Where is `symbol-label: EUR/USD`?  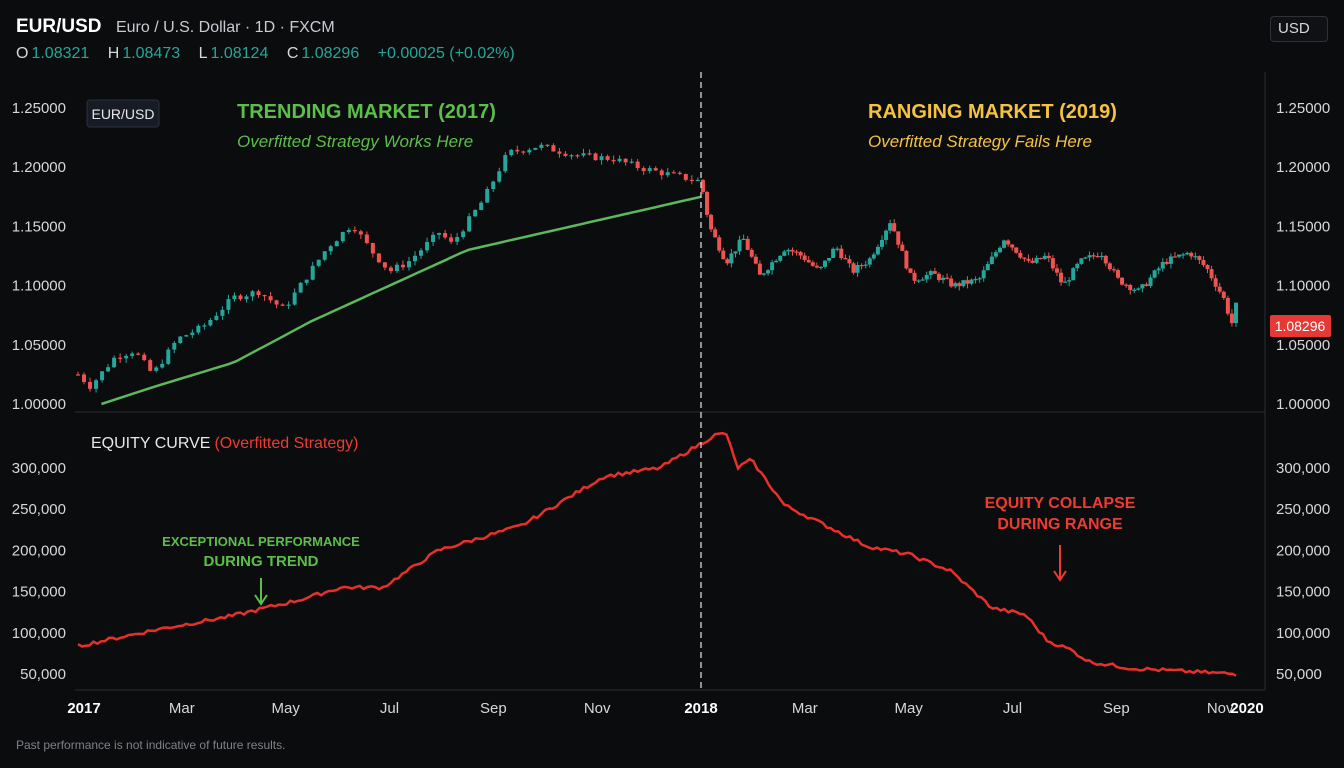 symbol-label: EUR/USD is located at coordinates (59, 26).